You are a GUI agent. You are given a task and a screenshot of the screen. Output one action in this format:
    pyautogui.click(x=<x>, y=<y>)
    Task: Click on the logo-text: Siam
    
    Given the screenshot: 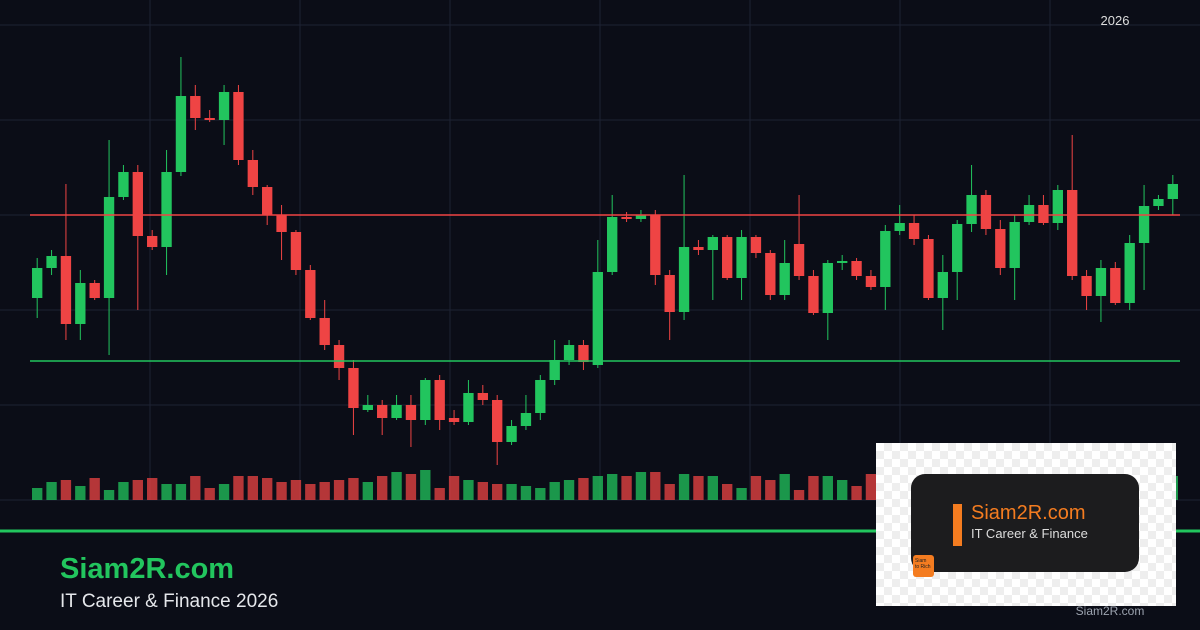 What is the action you would take?
    pyautogui.click(x=921, y=561)
    